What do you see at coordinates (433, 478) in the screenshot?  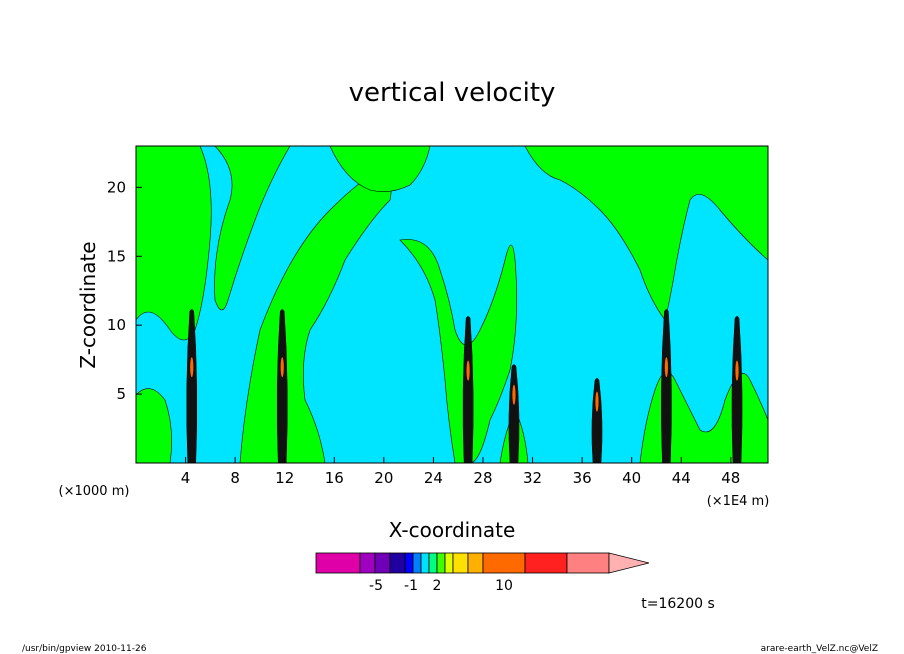 I see `x-tick-label: 24` at bounding box center [433, 478].